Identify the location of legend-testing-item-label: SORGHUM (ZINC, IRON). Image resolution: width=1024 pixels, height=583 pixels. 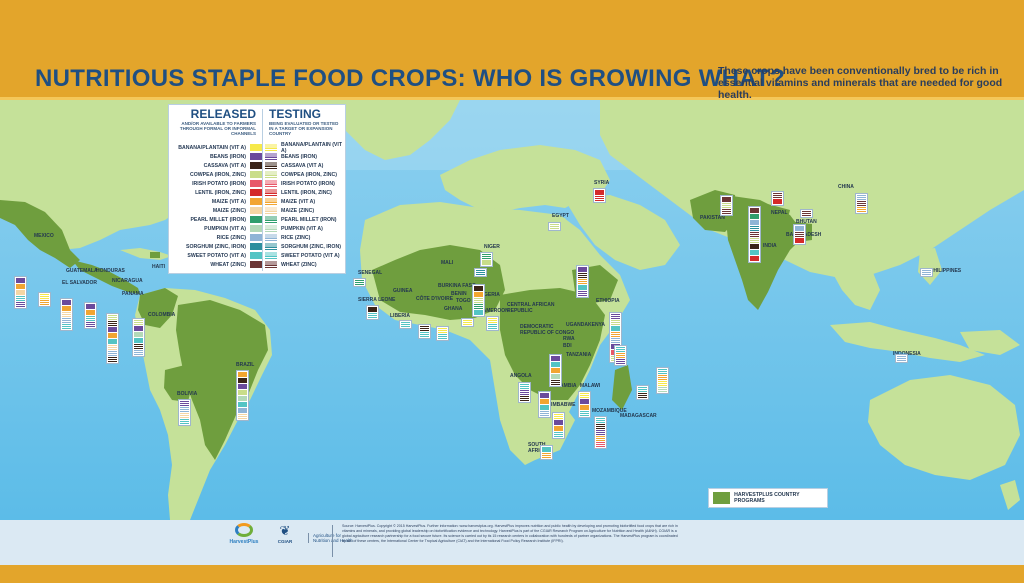
(311, 246).